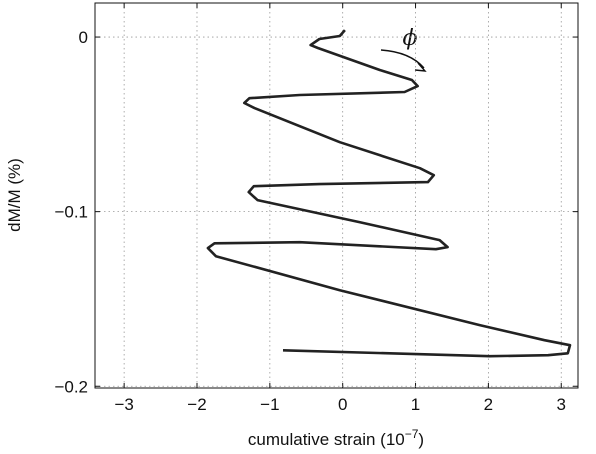  What do you see at coordinates (342, 404) in the screenshot?
I see `x-tick-label: 0` at bounding box center [342, 404].